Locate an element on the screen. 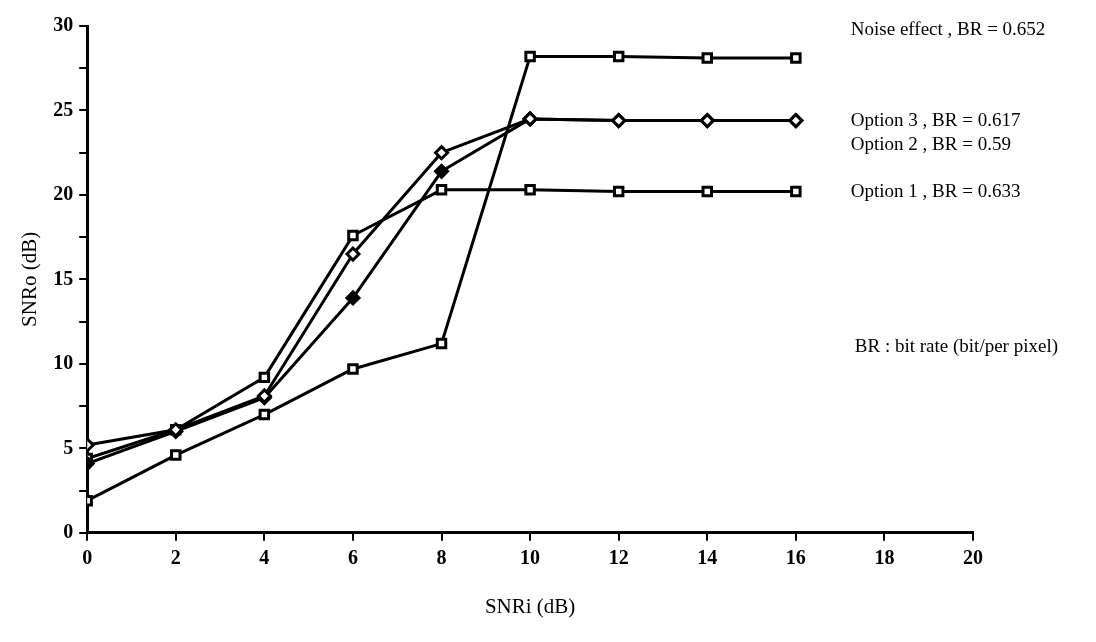  x-tick-label: 10 is located at coordinates (530, 556).